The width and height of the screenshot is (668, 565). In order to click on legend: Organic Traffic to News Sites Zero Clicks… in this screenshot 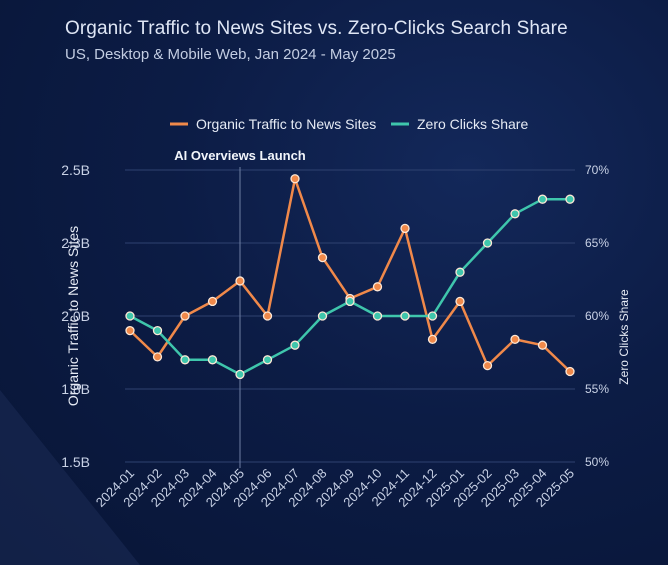, I will do `click(349, 124)`.